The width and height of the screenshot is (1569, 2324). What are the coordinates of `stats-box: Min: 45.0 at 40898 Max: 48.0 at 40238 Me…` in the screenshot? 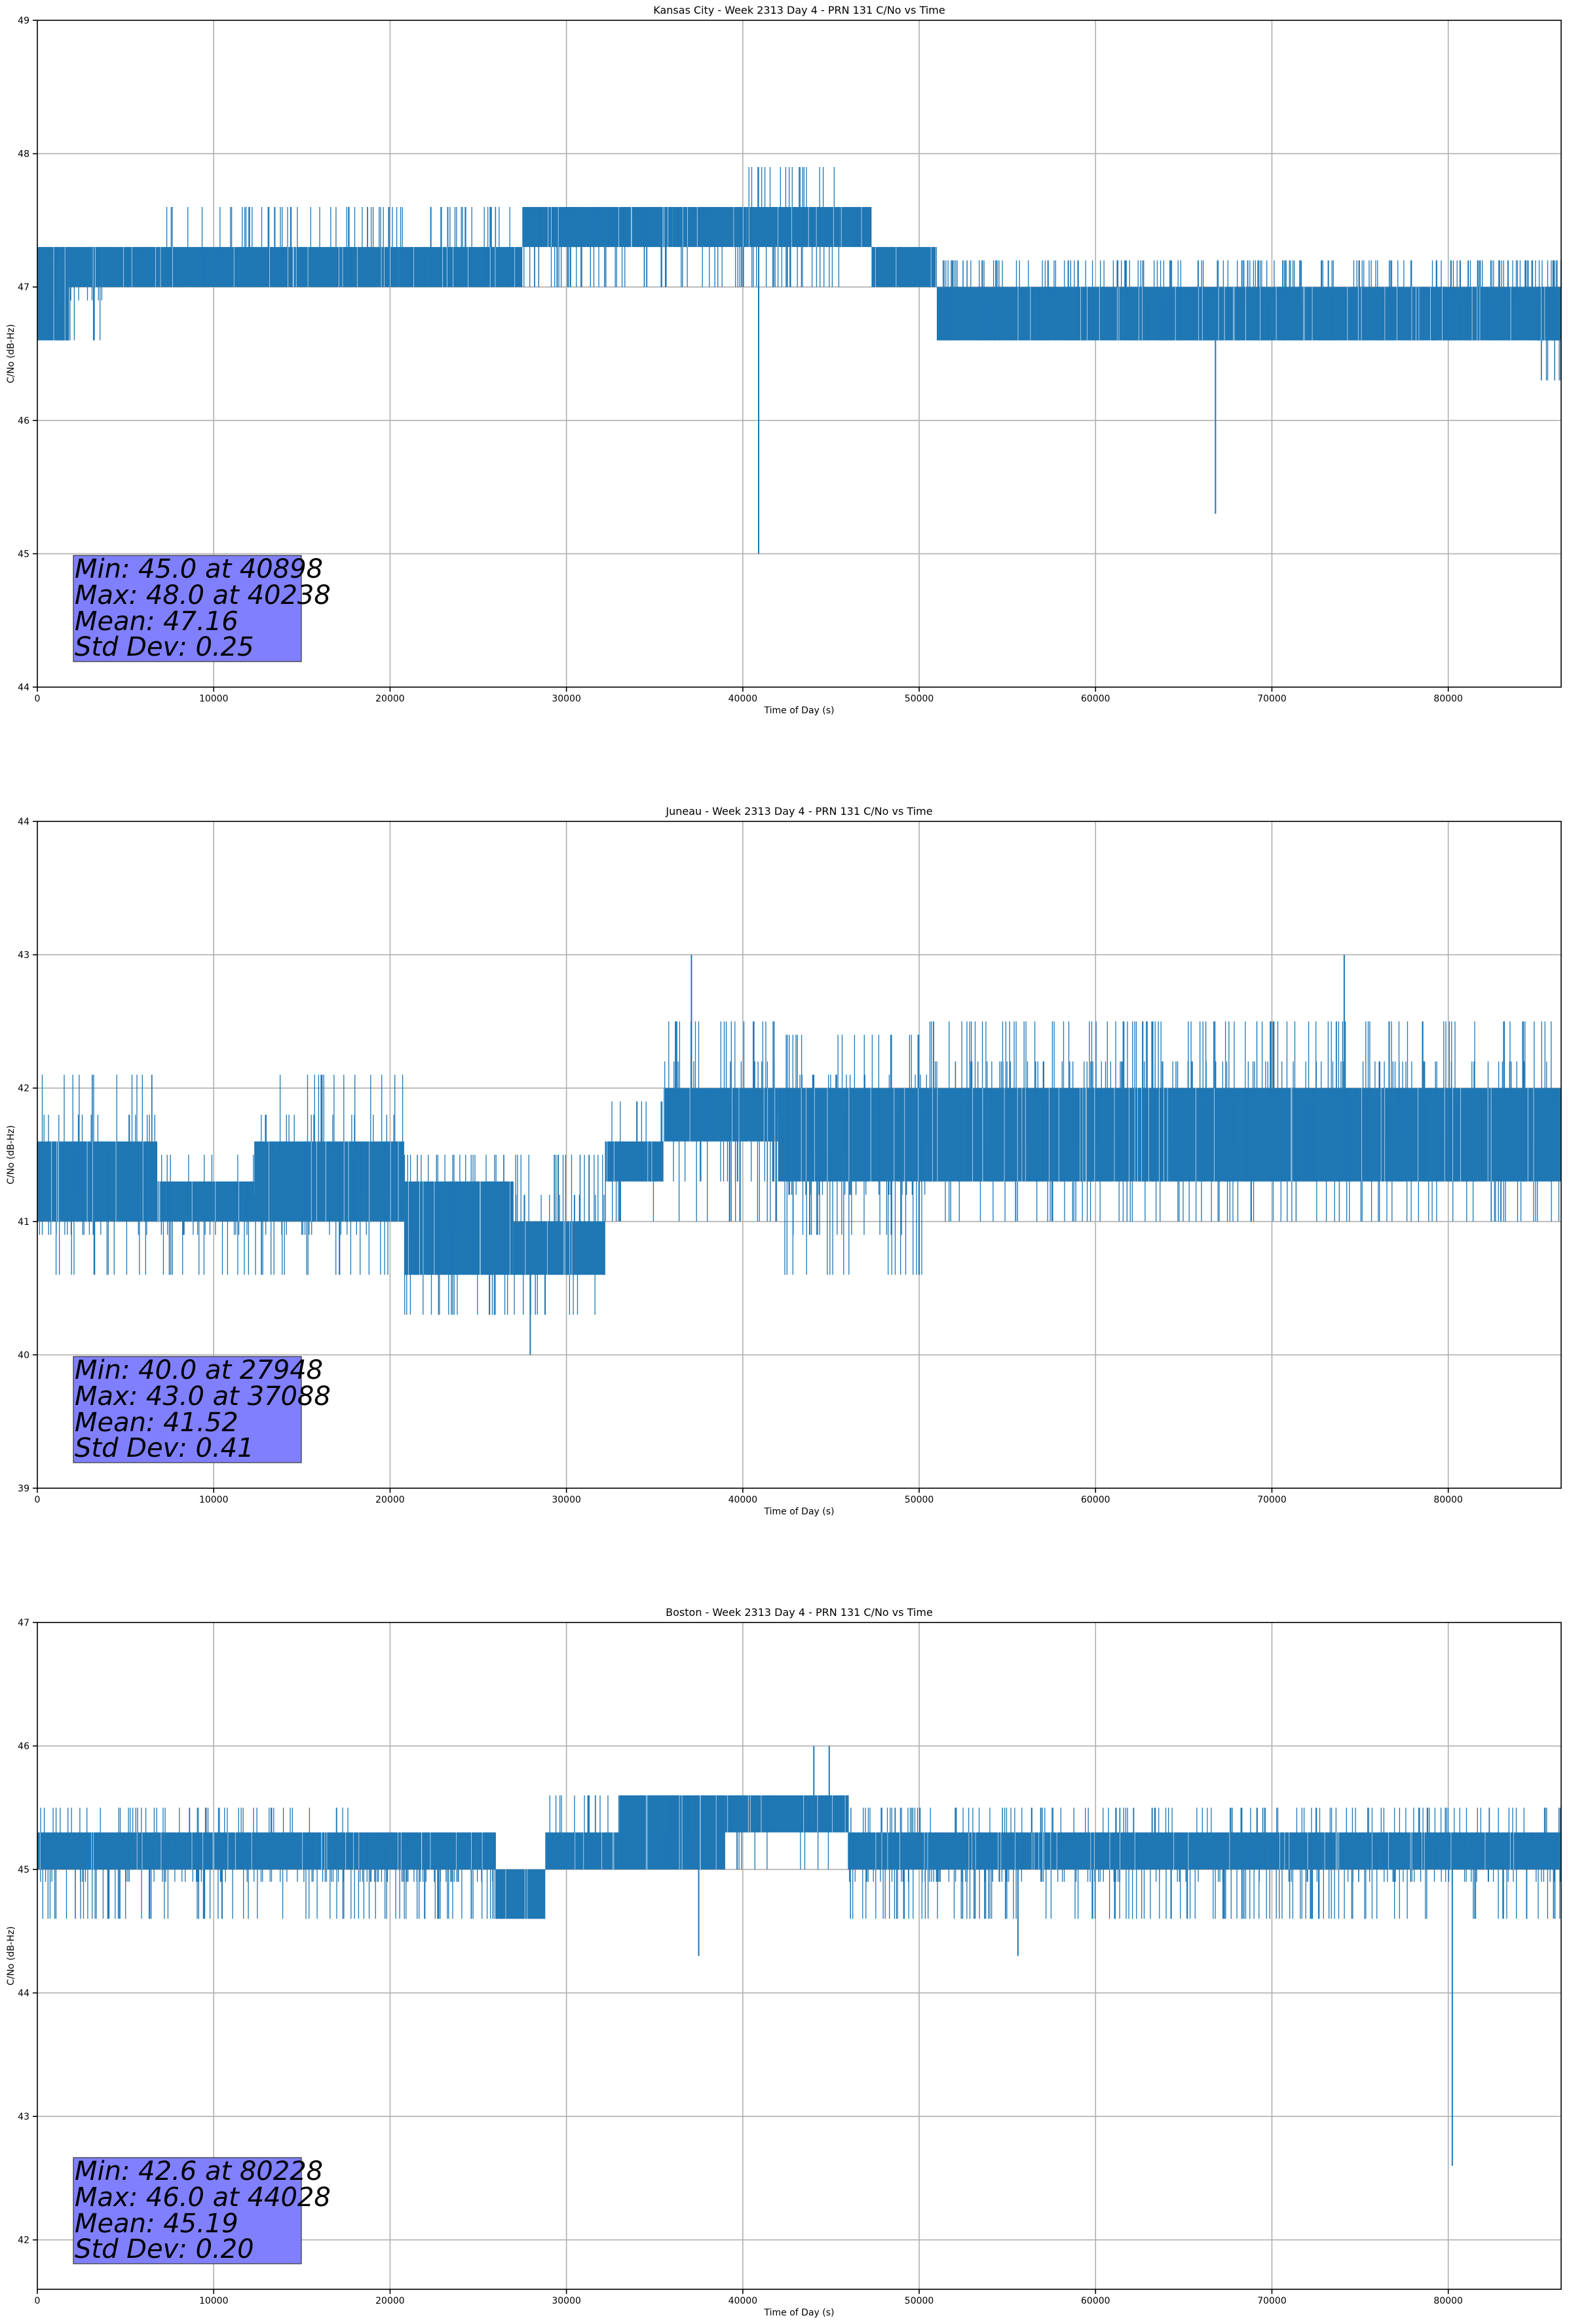 It's located at (202, 608).